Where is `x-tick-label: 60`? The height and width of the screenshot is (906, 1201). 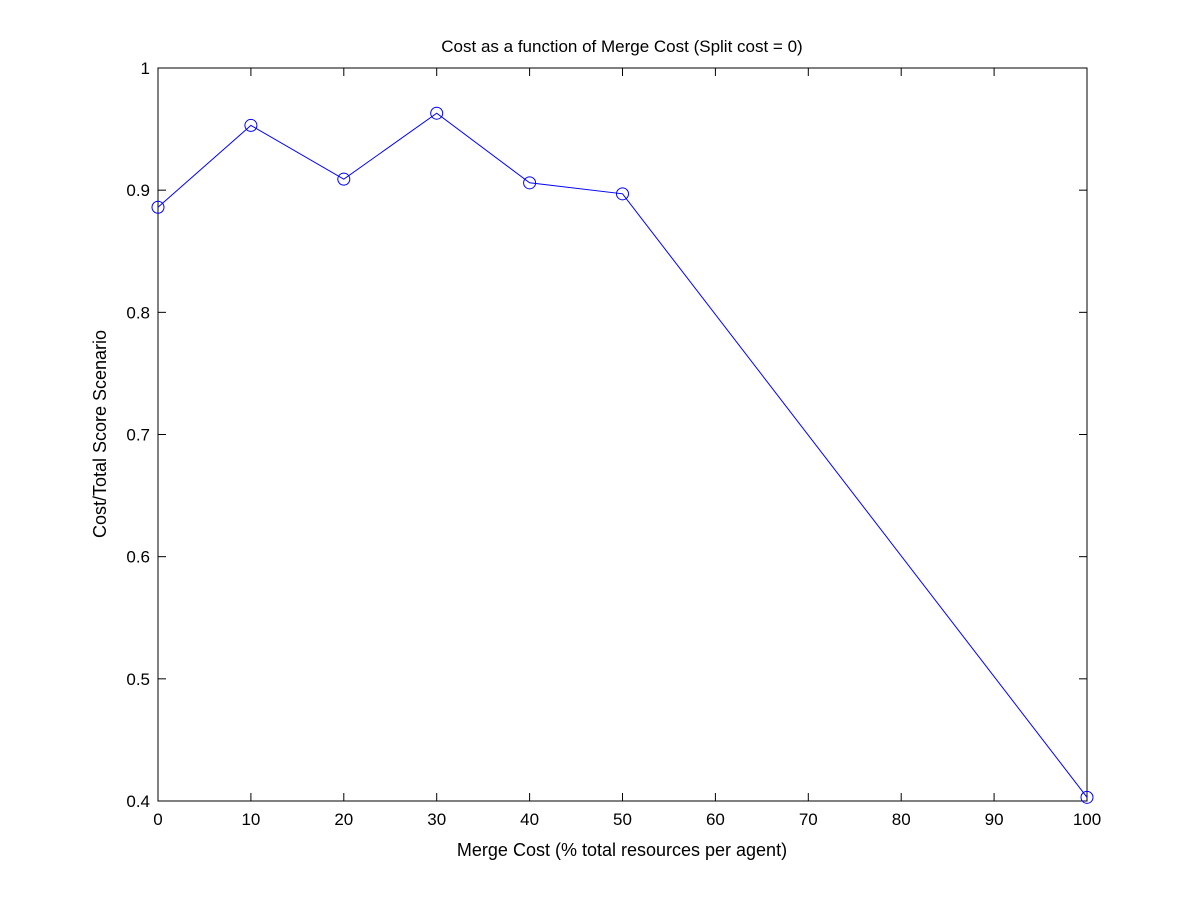 x-tick-label: 60 is located at coordinates (715, 819).